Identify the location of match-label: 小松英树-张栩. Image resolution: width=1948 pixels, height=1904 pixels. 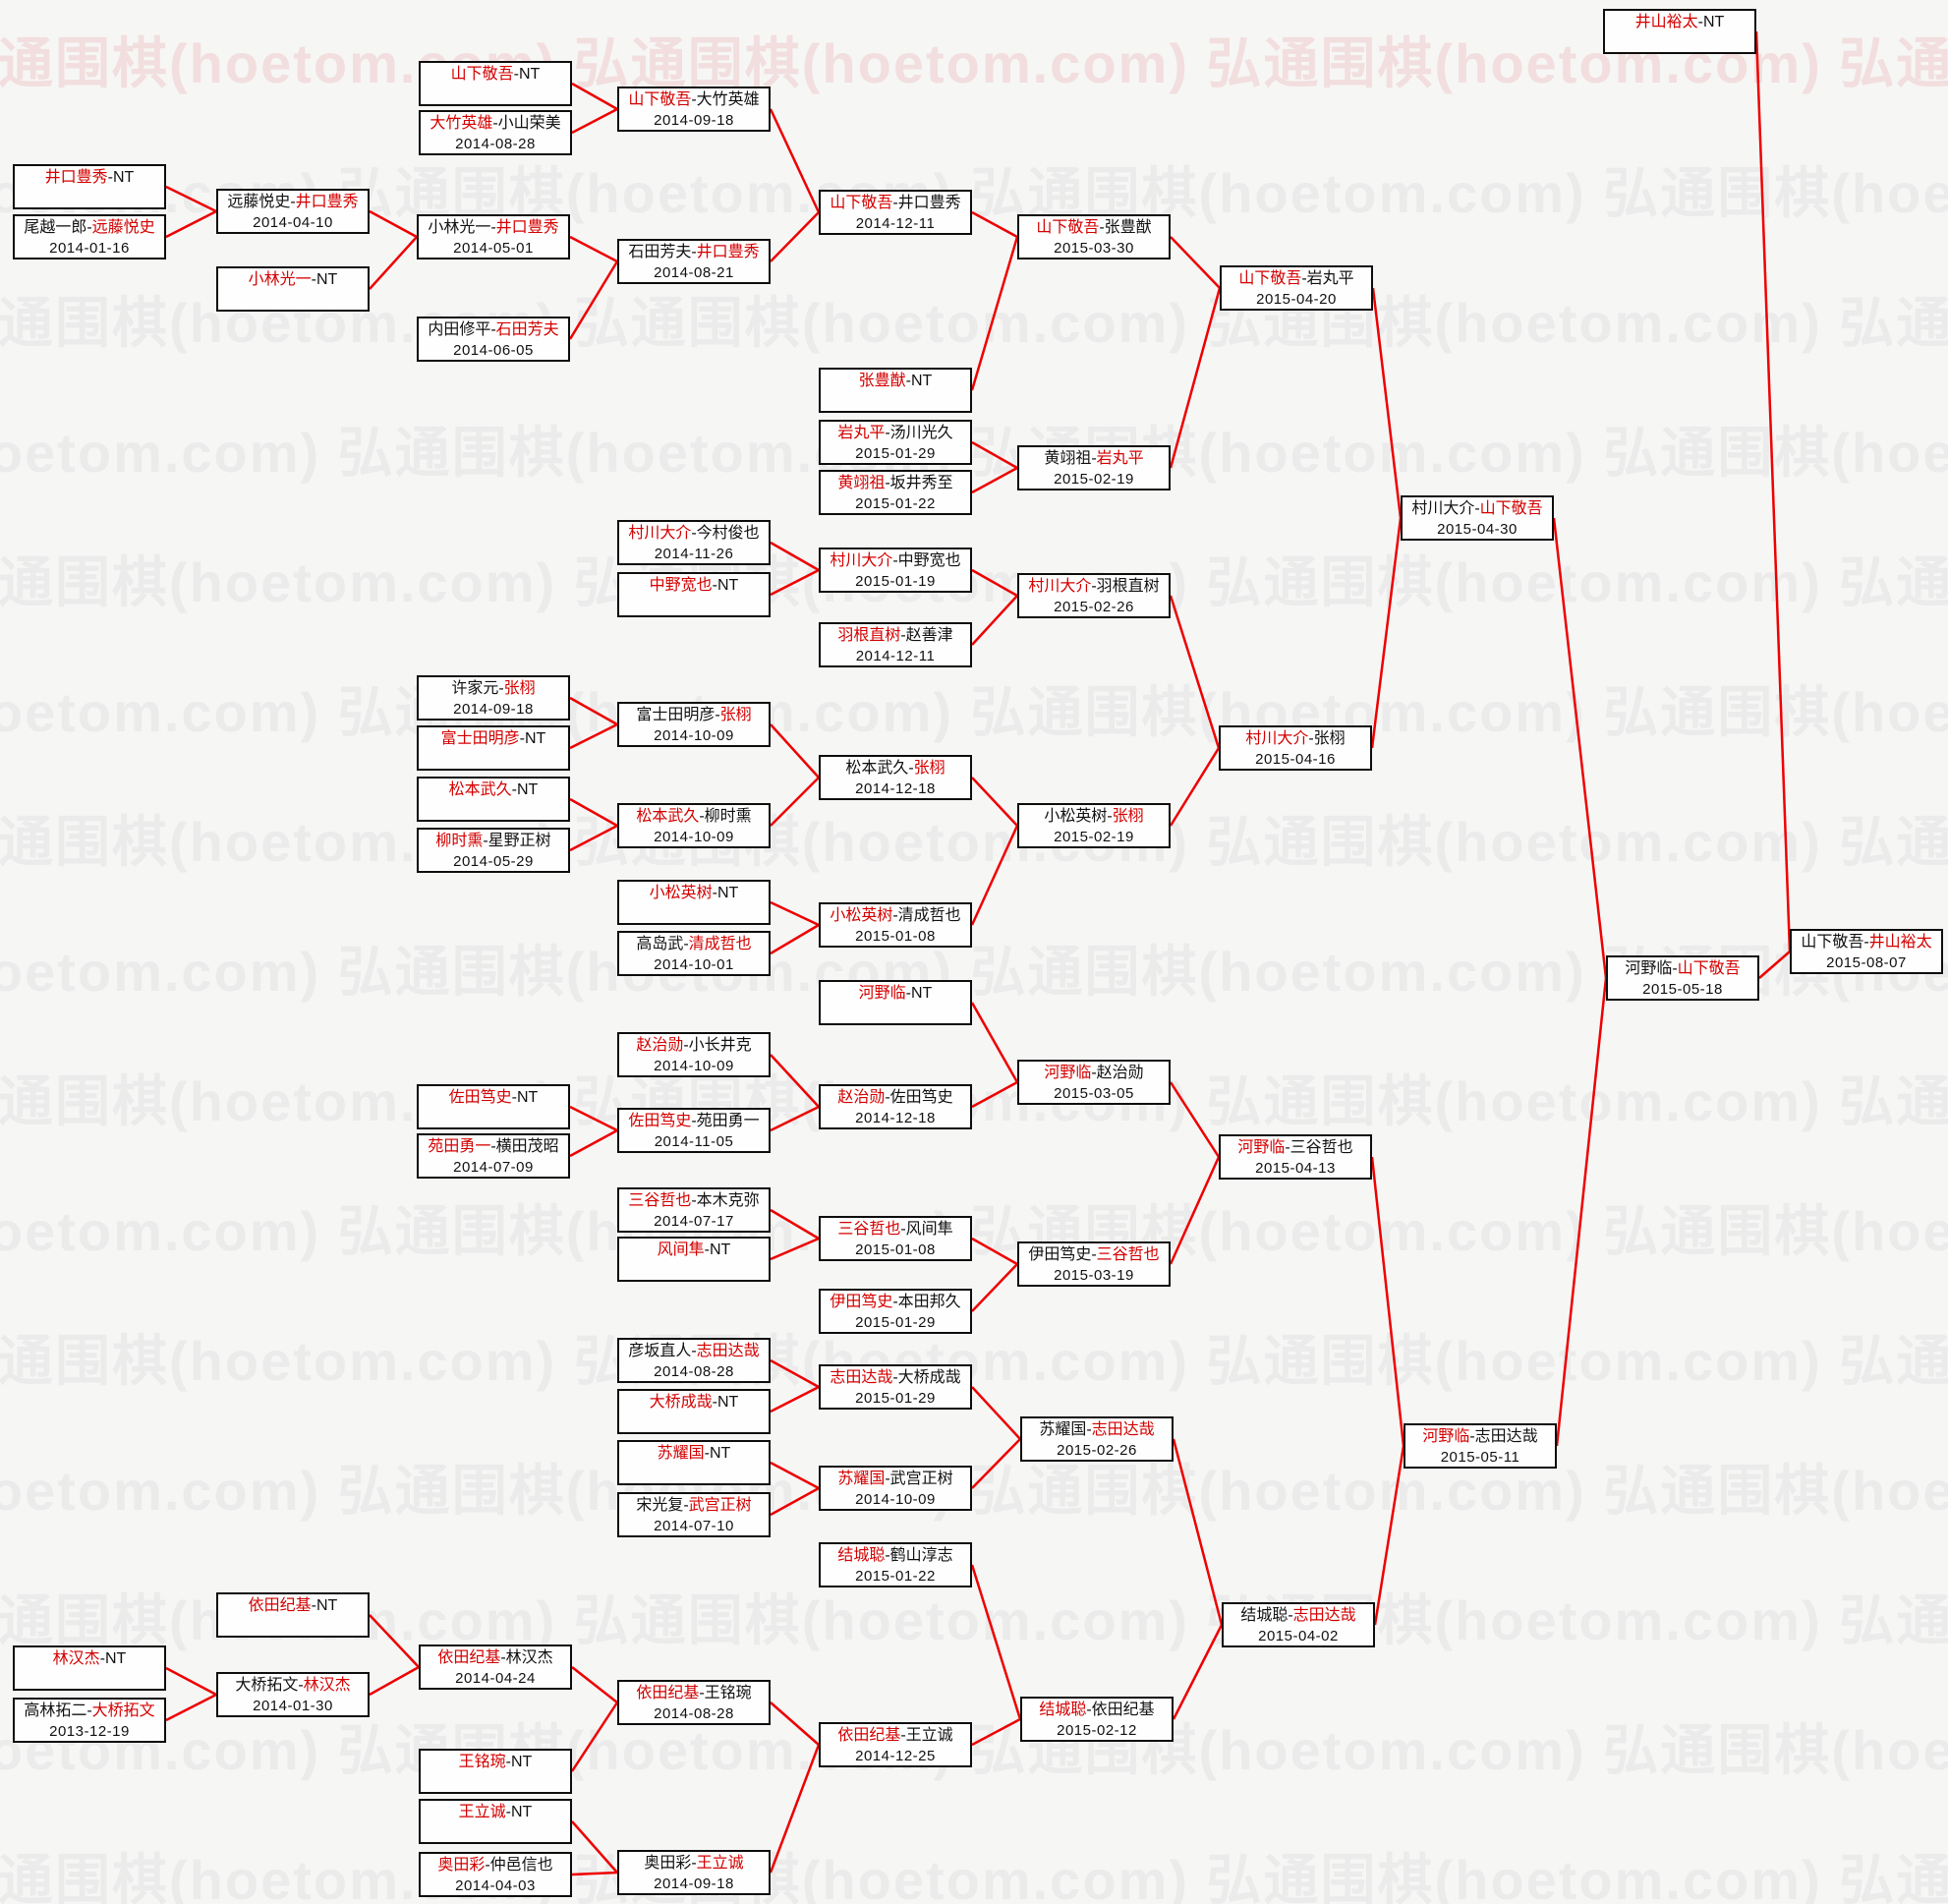
(1094, 816).